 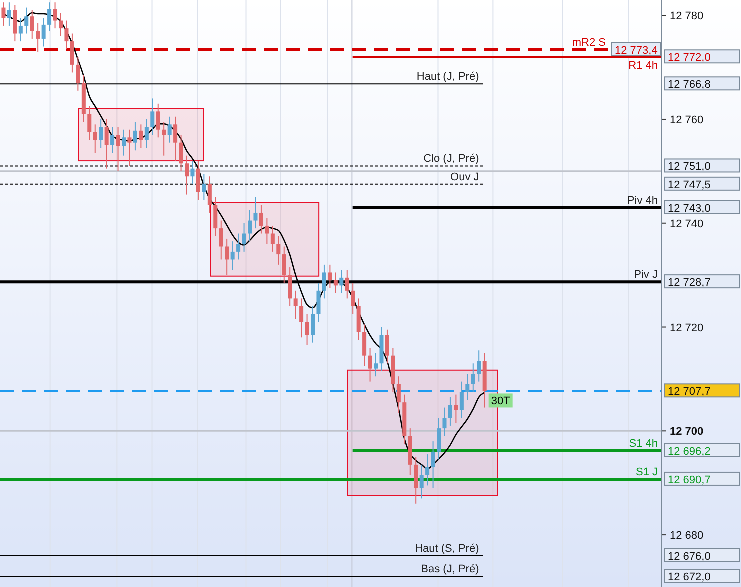 What do you see at coordinates (450, 570) in the screenshot?
I see `ref-line-label: Bas (J, Pré)` at bounding box center [450, 570].